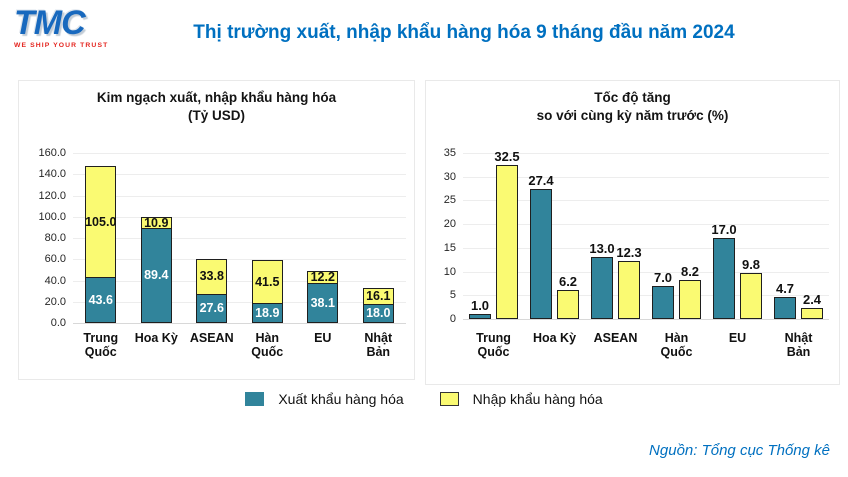  I want to click on bar-value-label: 12.2, so click(322, 276).